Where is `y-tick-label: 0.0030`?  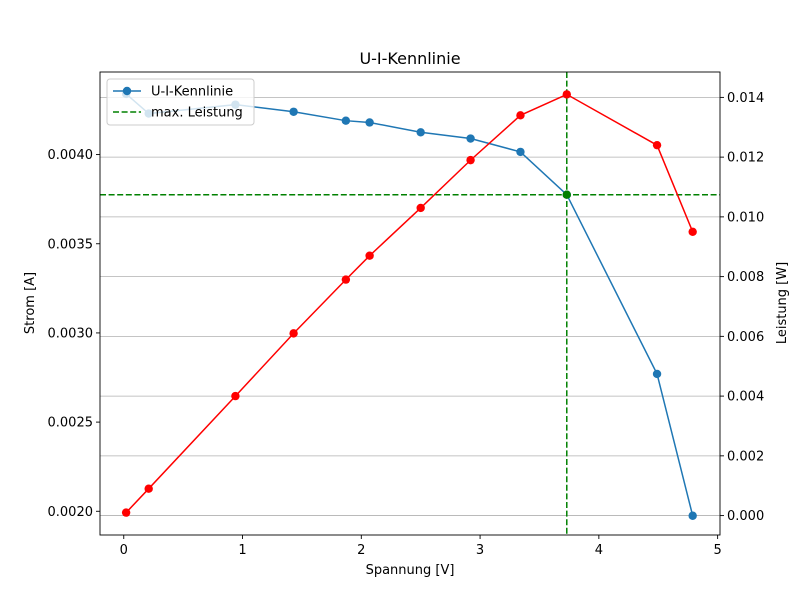 y-tick-label: 0.0030 is located at coordinates (71, 333).